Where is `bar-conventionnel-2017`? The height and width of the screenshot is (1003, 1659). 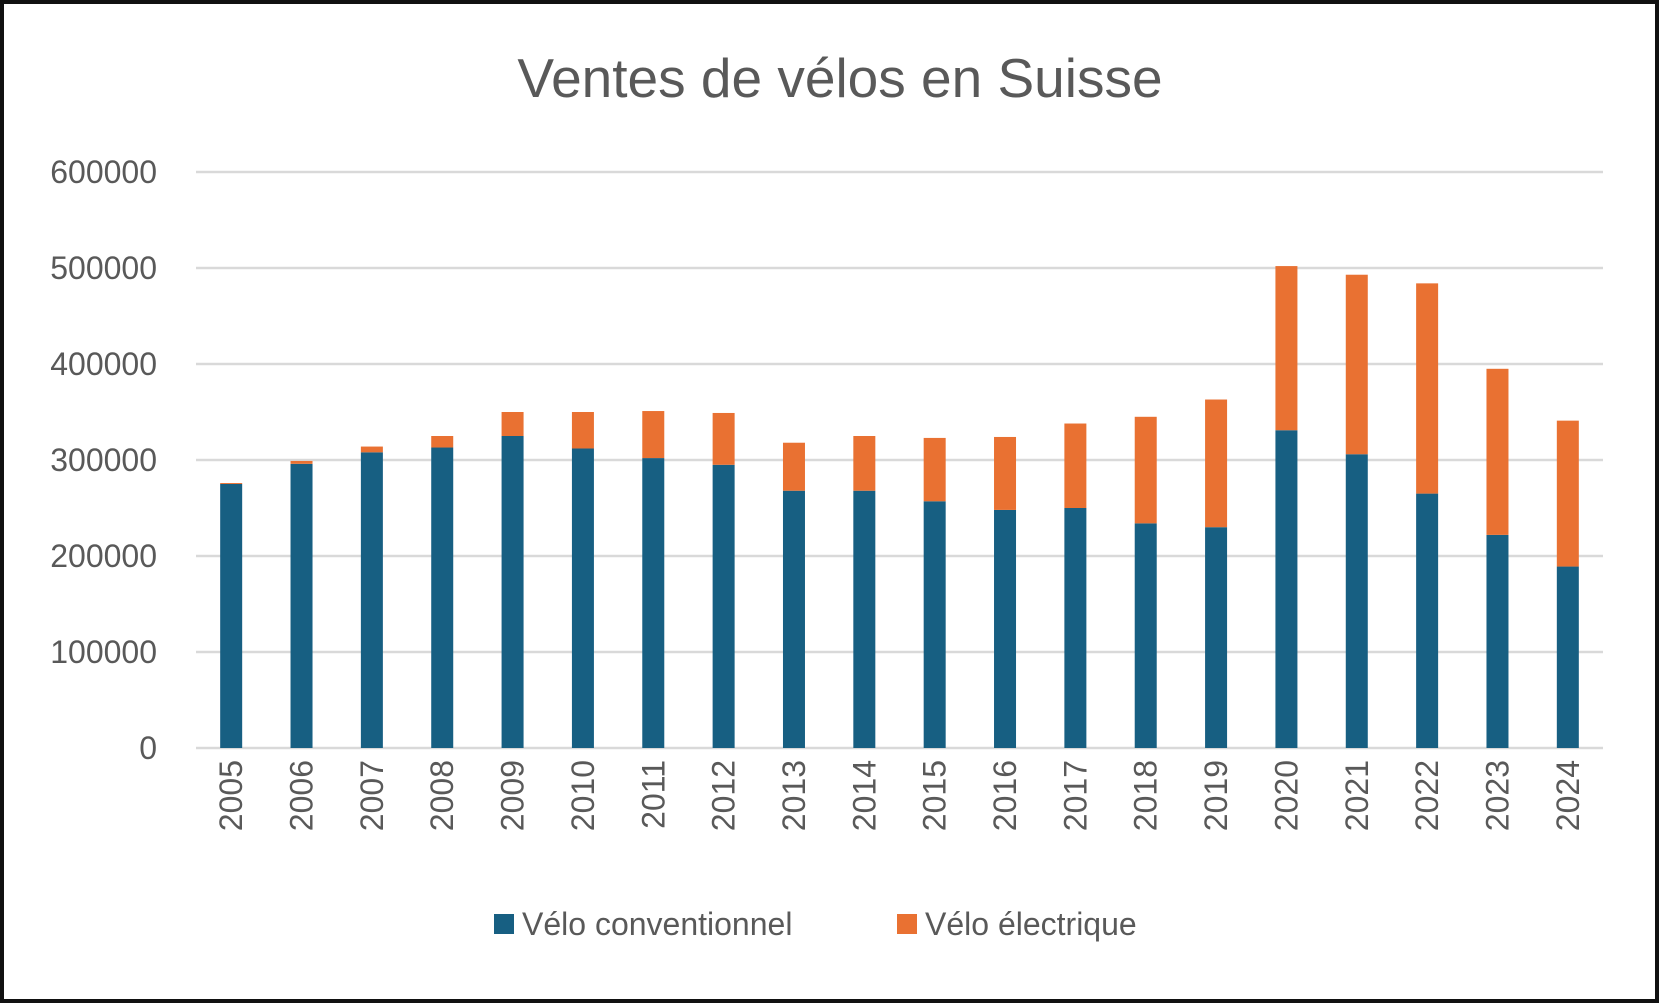 bar-conventionnel-2017 is located at coordinates (1075, 628).